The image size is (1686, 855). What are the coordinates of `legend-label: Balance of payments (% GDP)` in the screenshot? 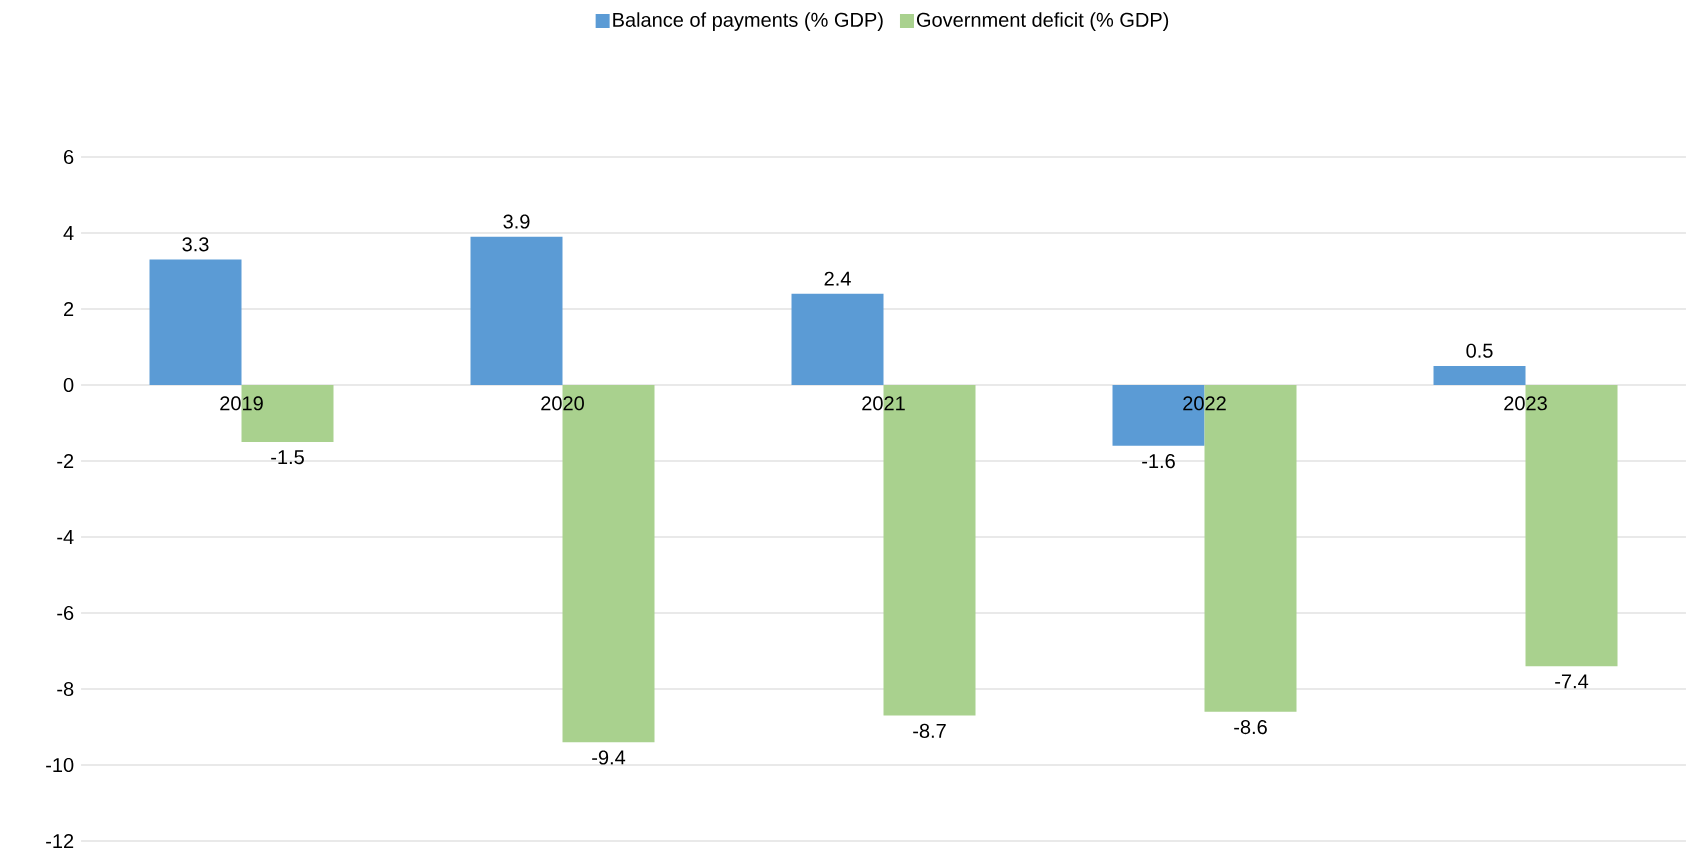 It's located at (748, 21).